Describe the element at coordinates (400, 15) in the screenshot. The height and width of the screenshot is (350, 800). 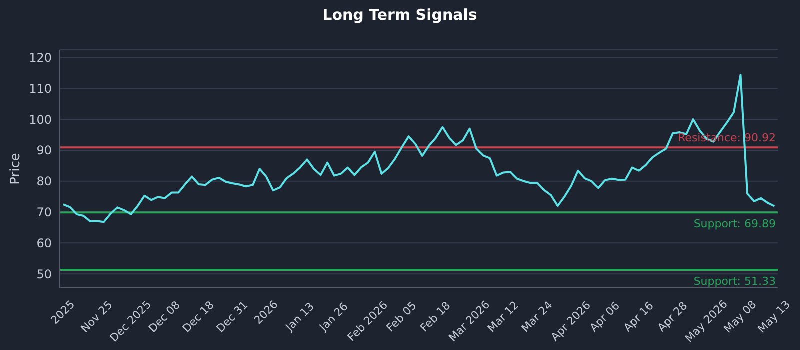
I see `chart-title: Long Term Signals` at that location.